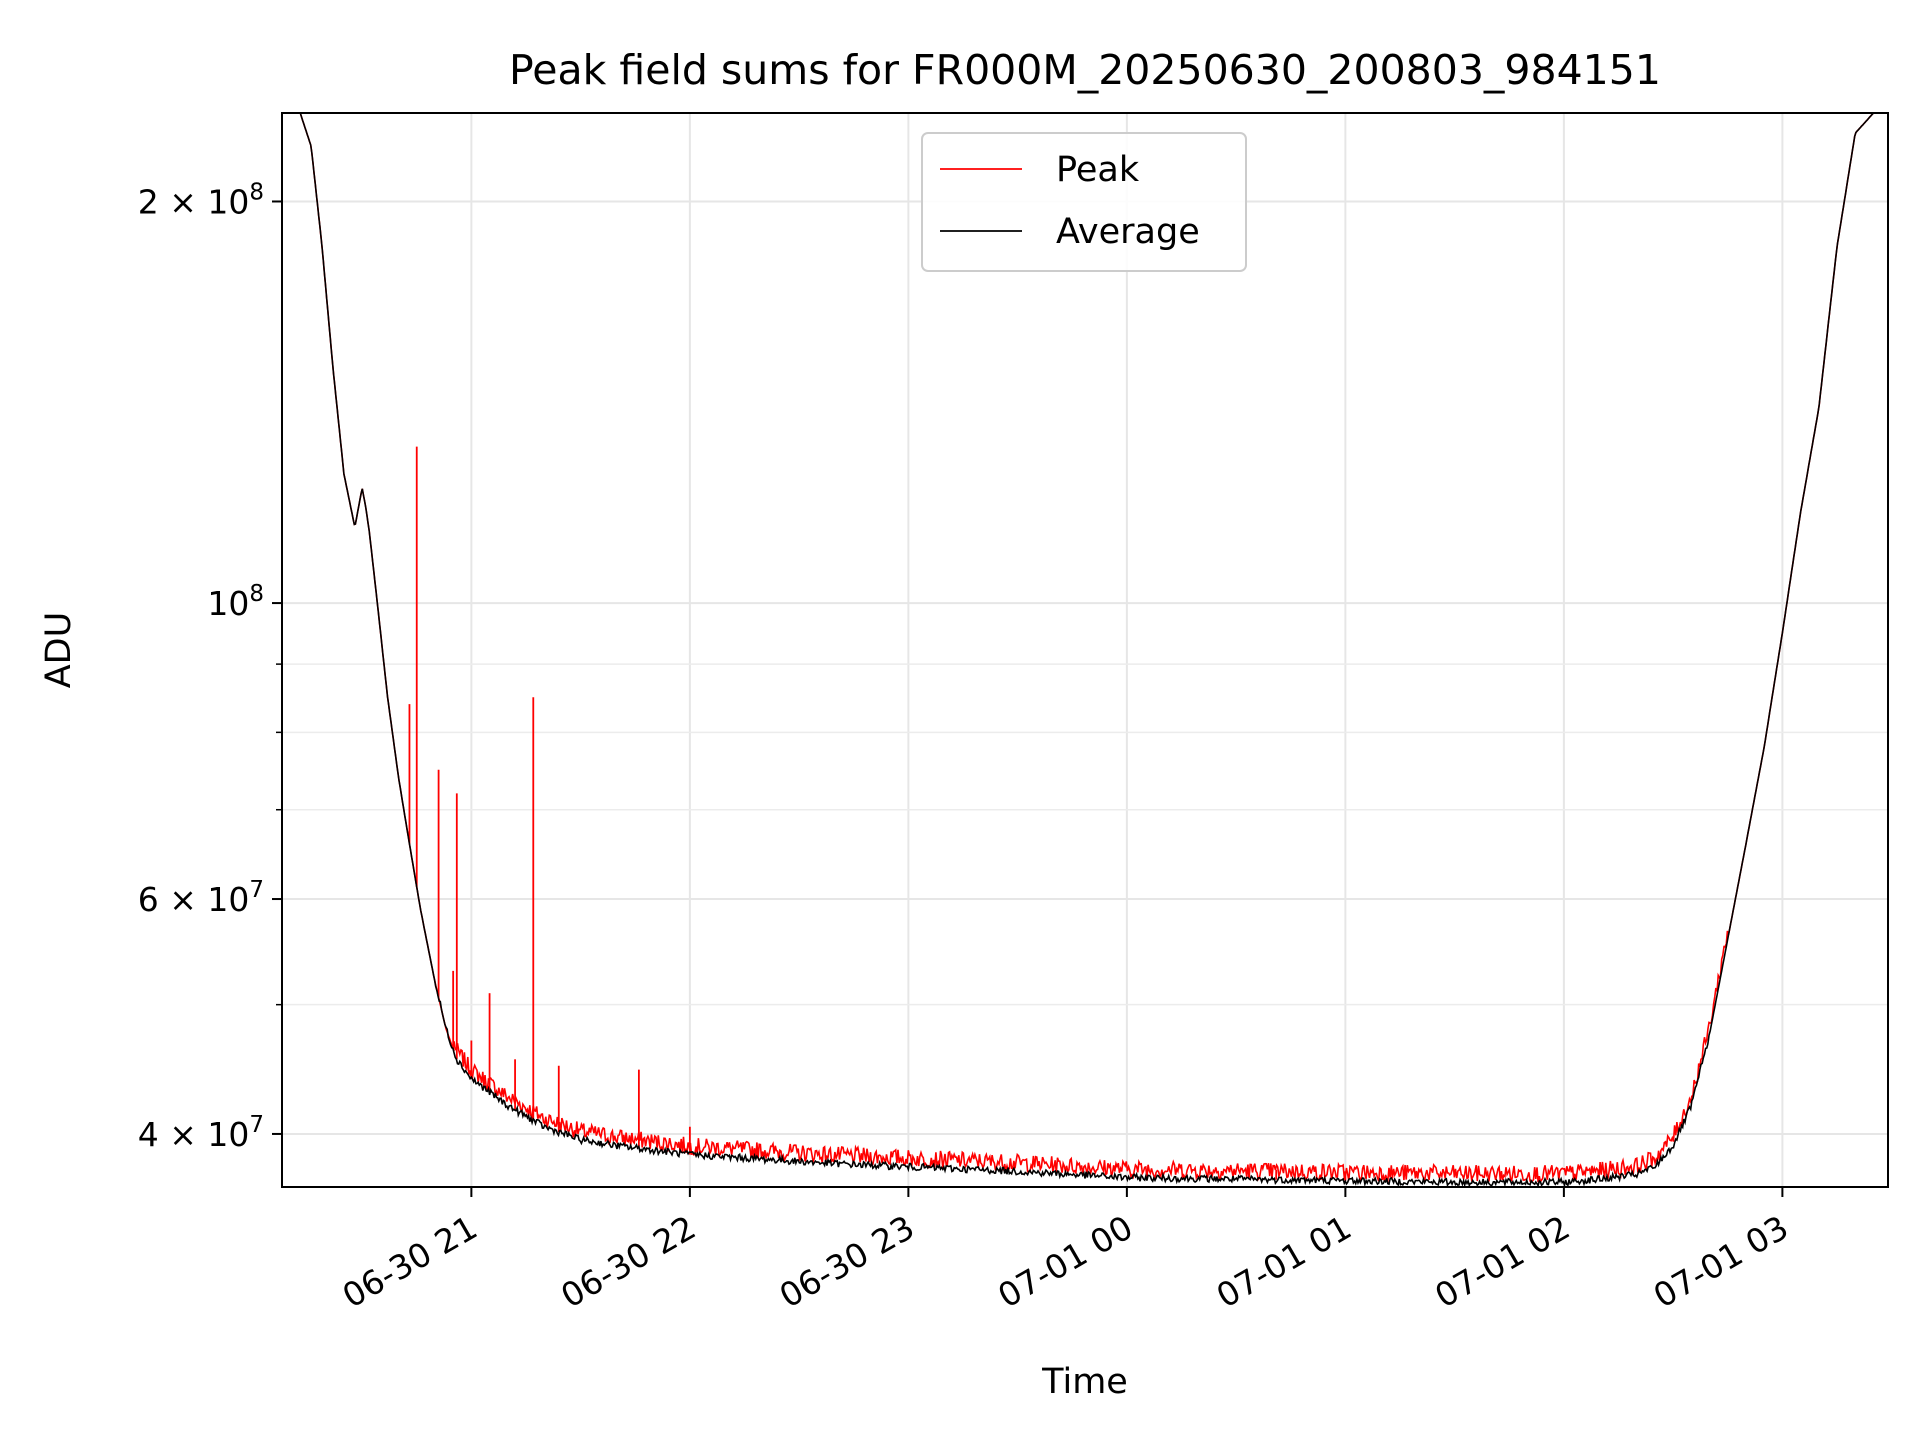  What do you see at coordinates (201, 200) in the screenshot?
I see `y-tick-label: 2 × 108` at bounding box center [201, 200].